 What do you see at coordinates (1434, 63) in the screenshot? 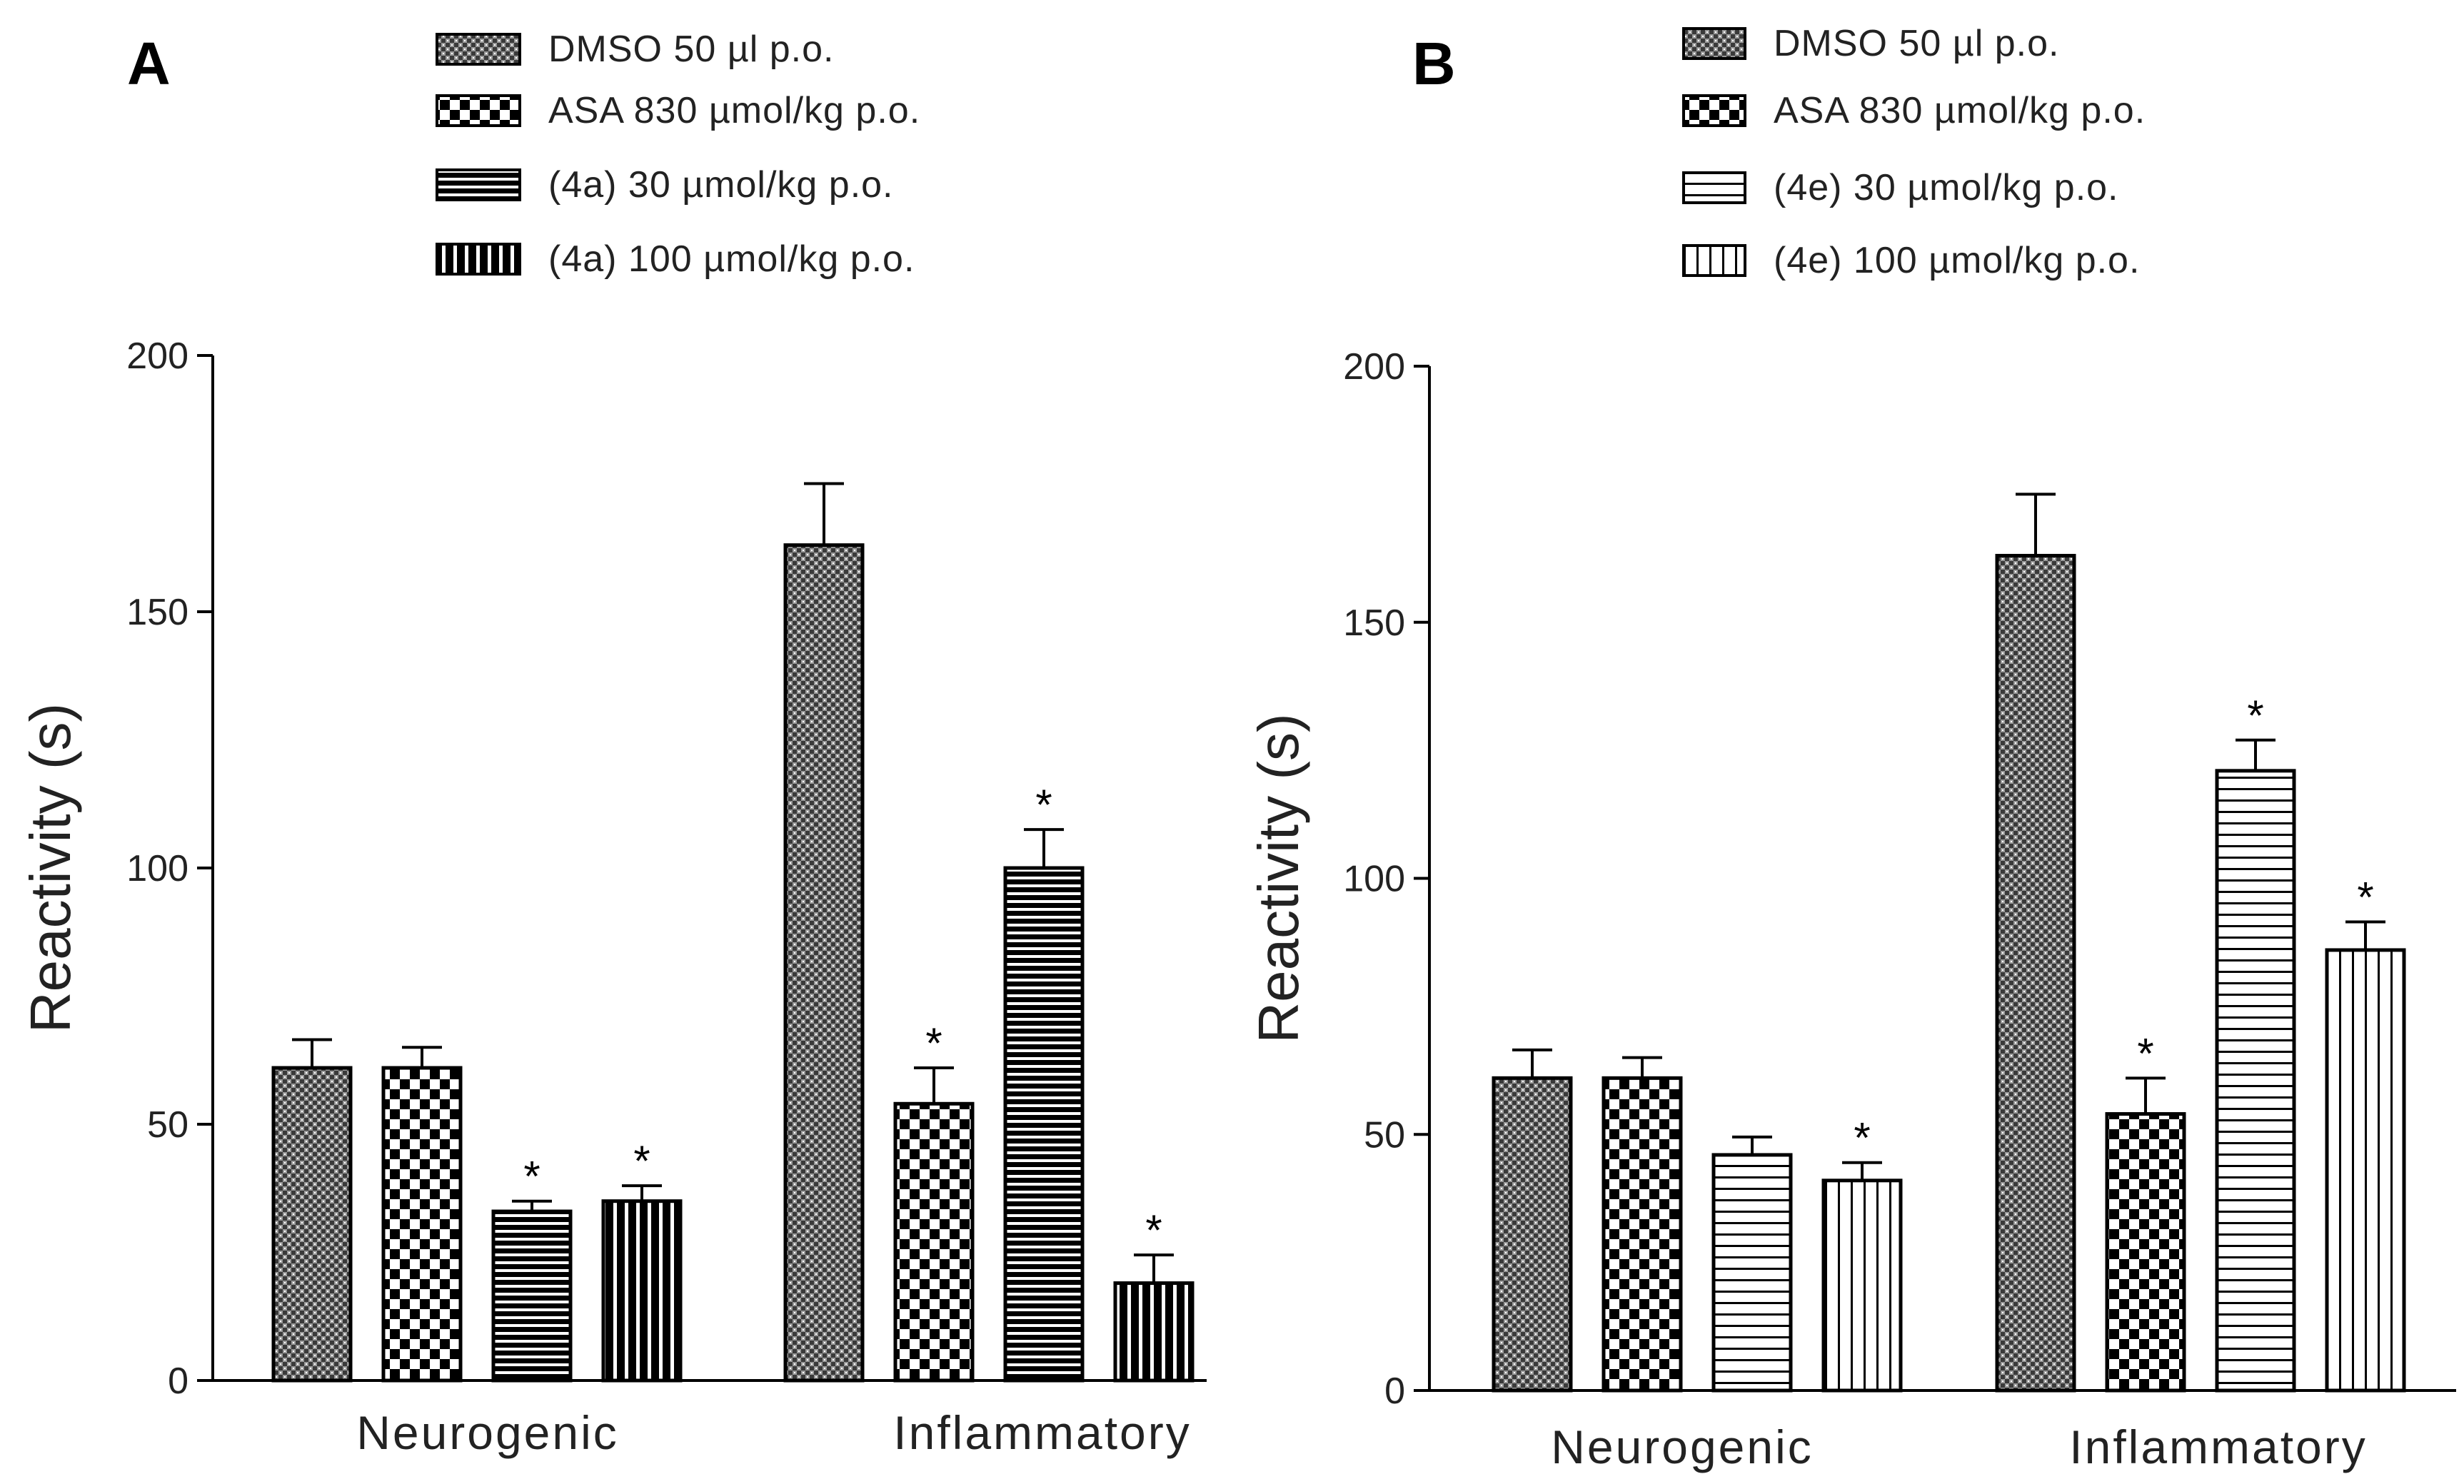
I see `panel-label: B` at bounding box center [1434, 63].